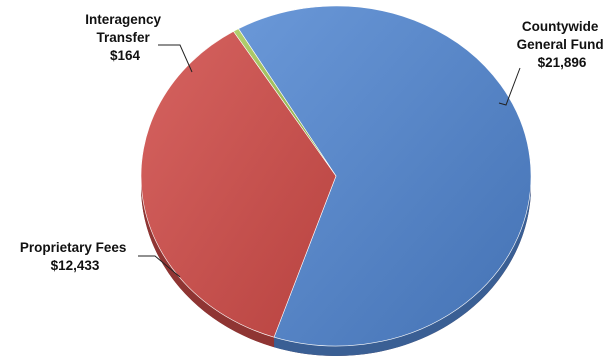  I want to click on leader-line-countywide, so click(509, 86).